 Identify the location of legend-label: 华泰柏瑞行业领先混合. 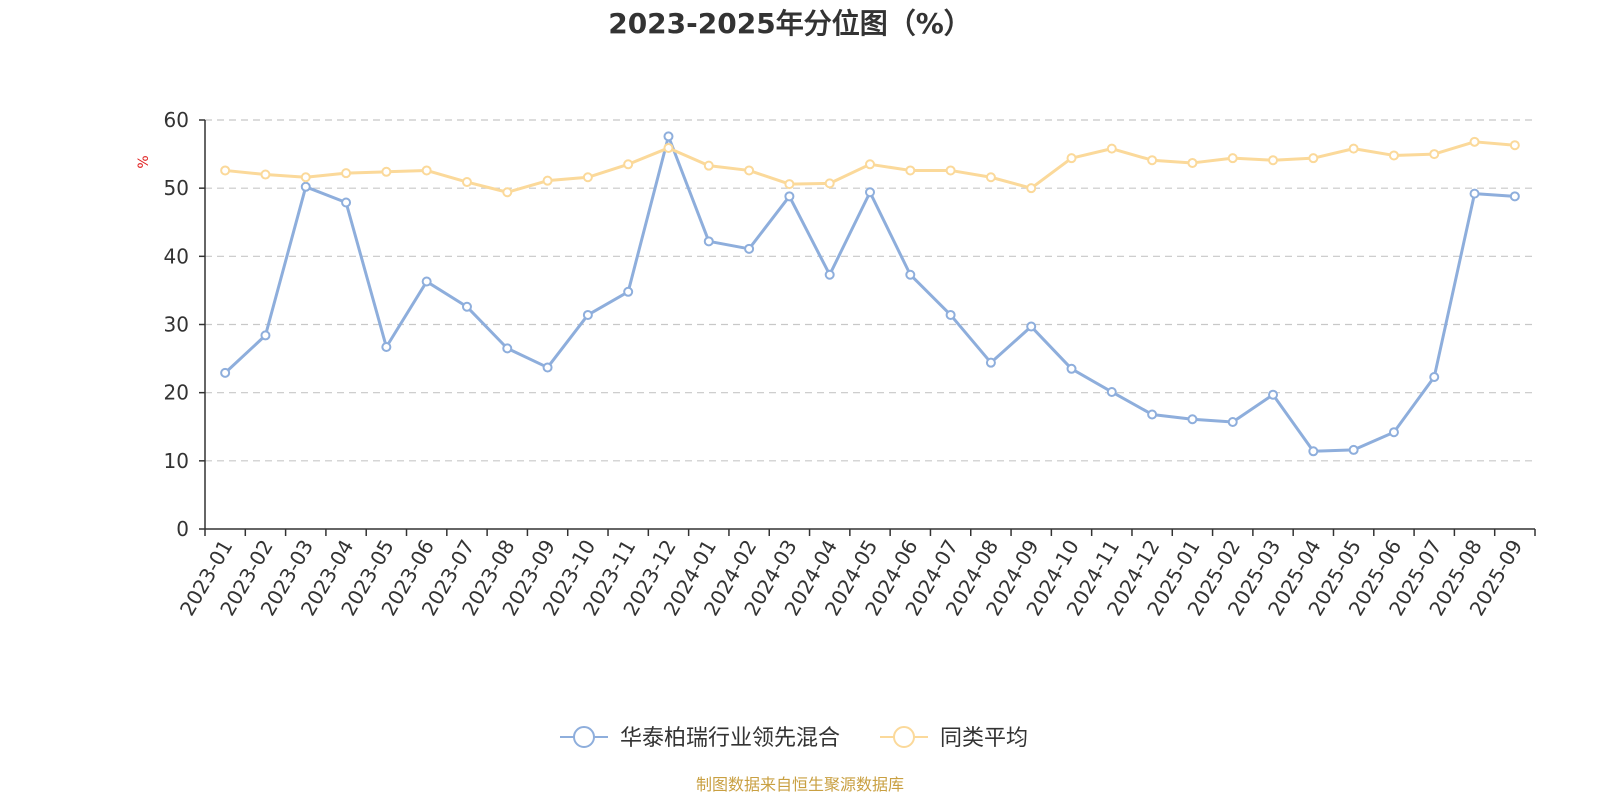
(730, 738).